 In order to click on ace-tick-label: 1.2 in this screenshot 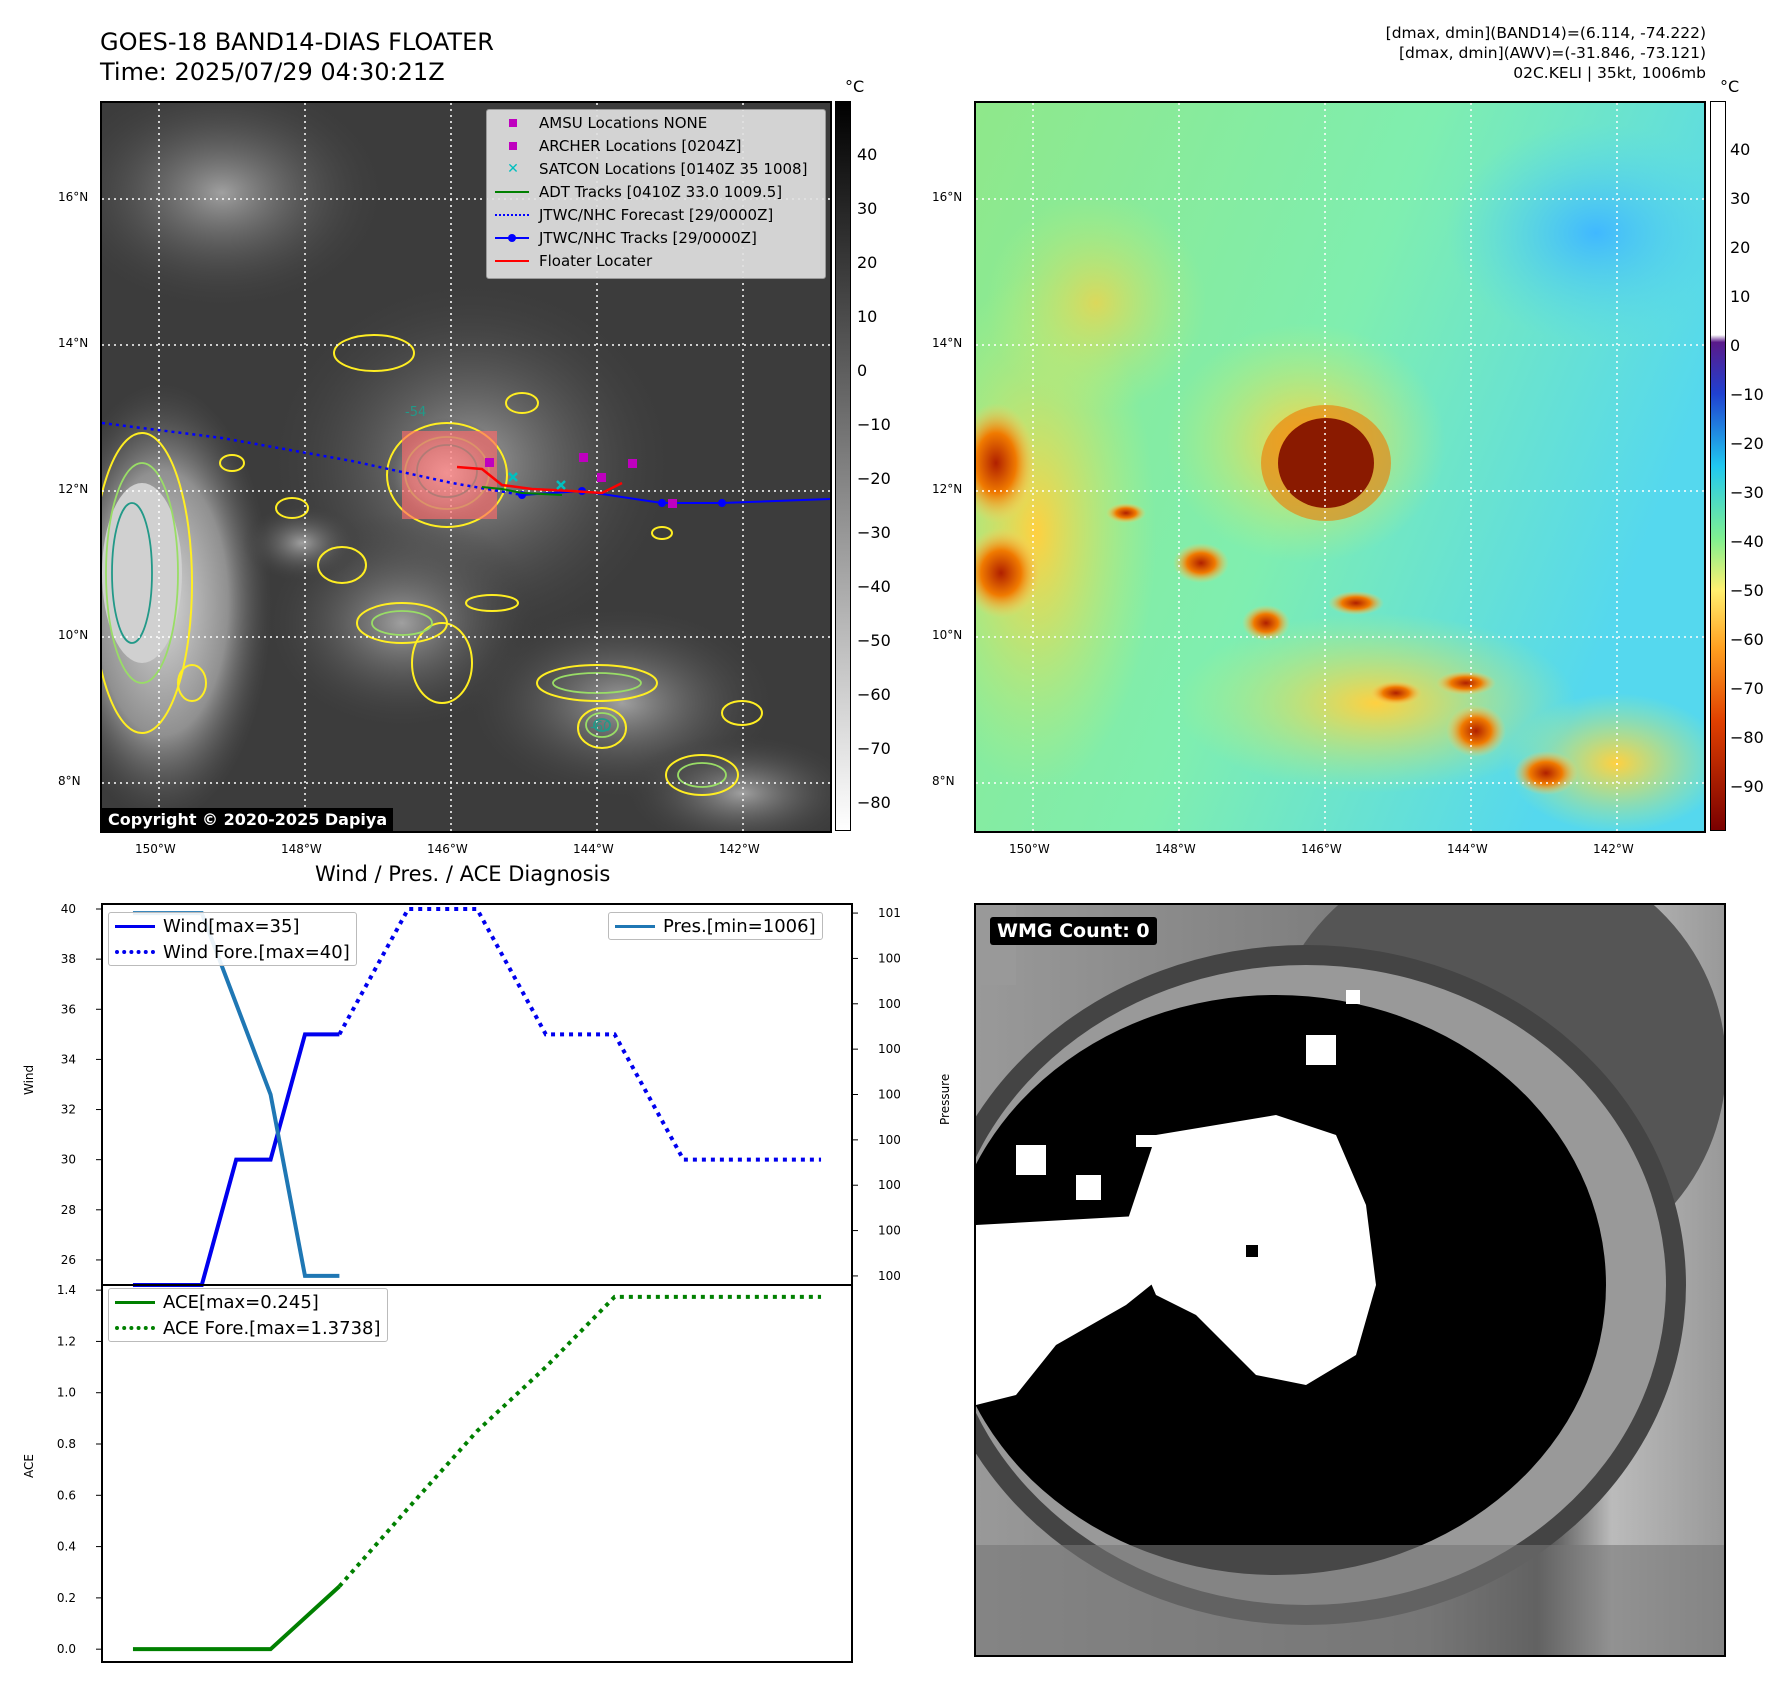, I will do `click(66, 1341)`.